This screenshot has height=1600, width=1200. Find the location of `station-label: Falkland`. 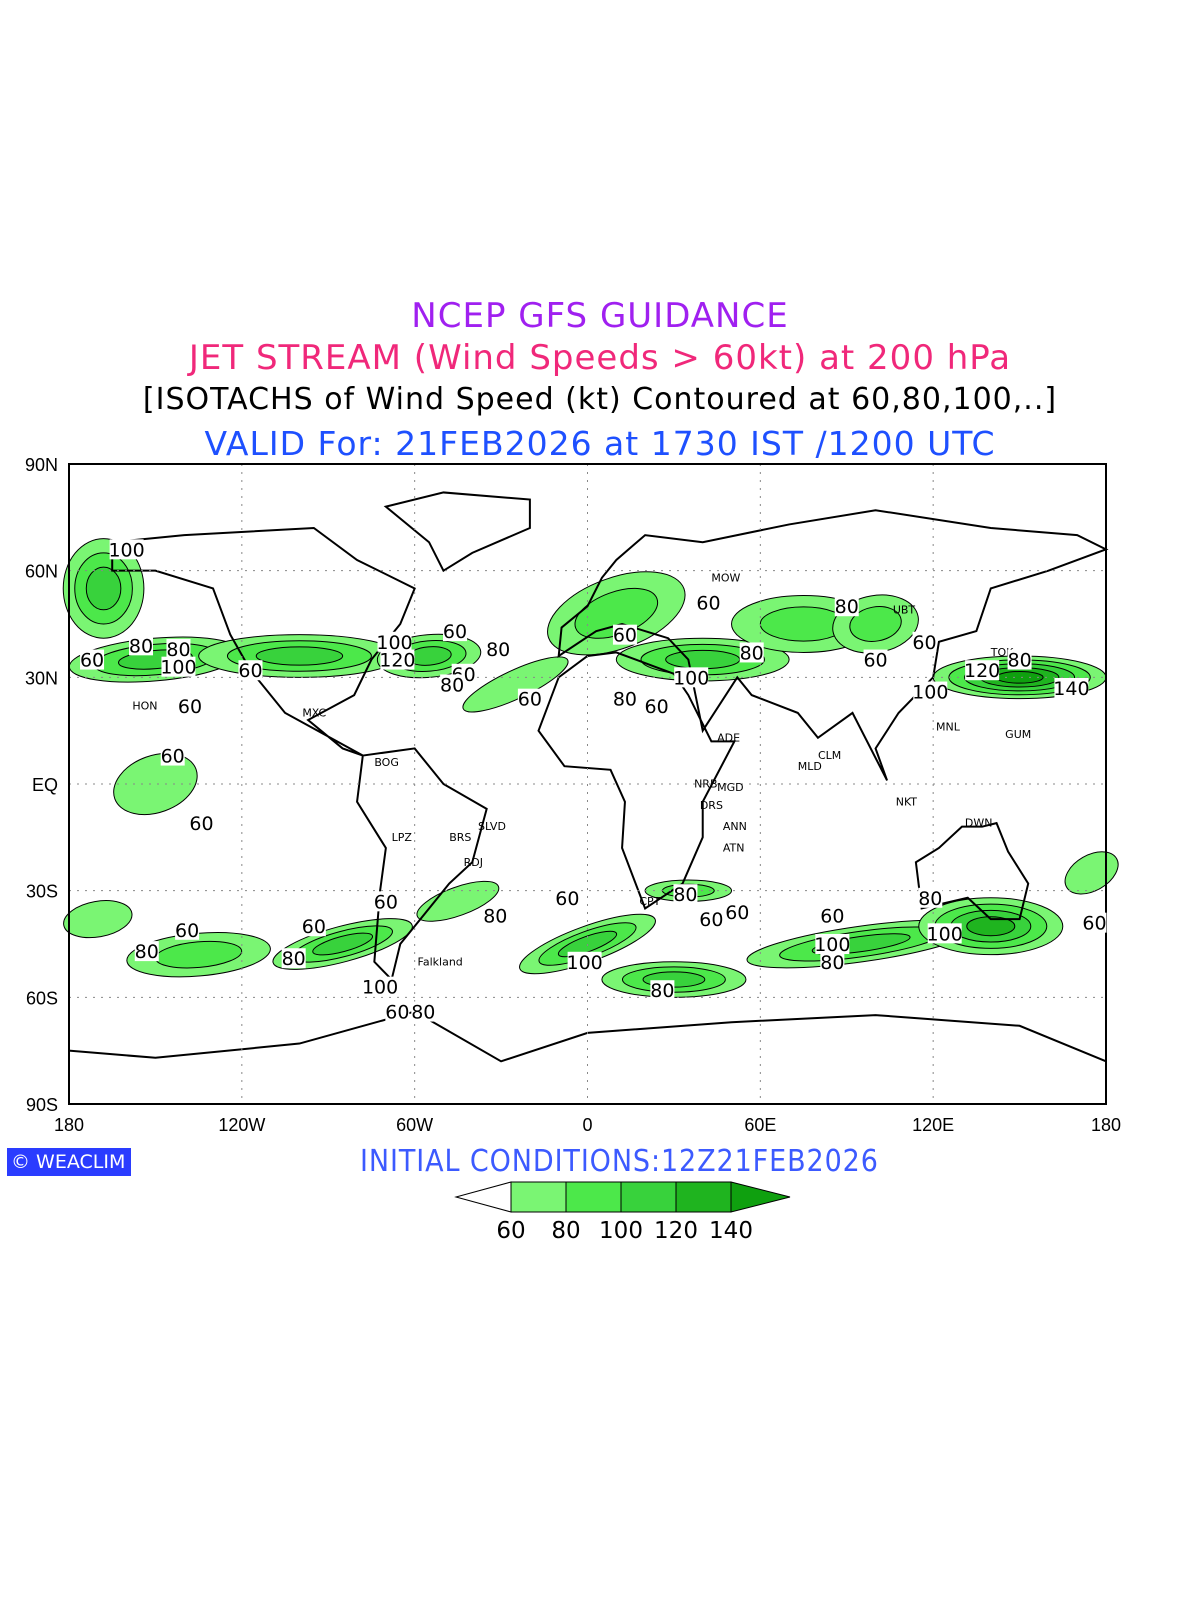

station-label: Falkland is located at coordinates (440, 961).